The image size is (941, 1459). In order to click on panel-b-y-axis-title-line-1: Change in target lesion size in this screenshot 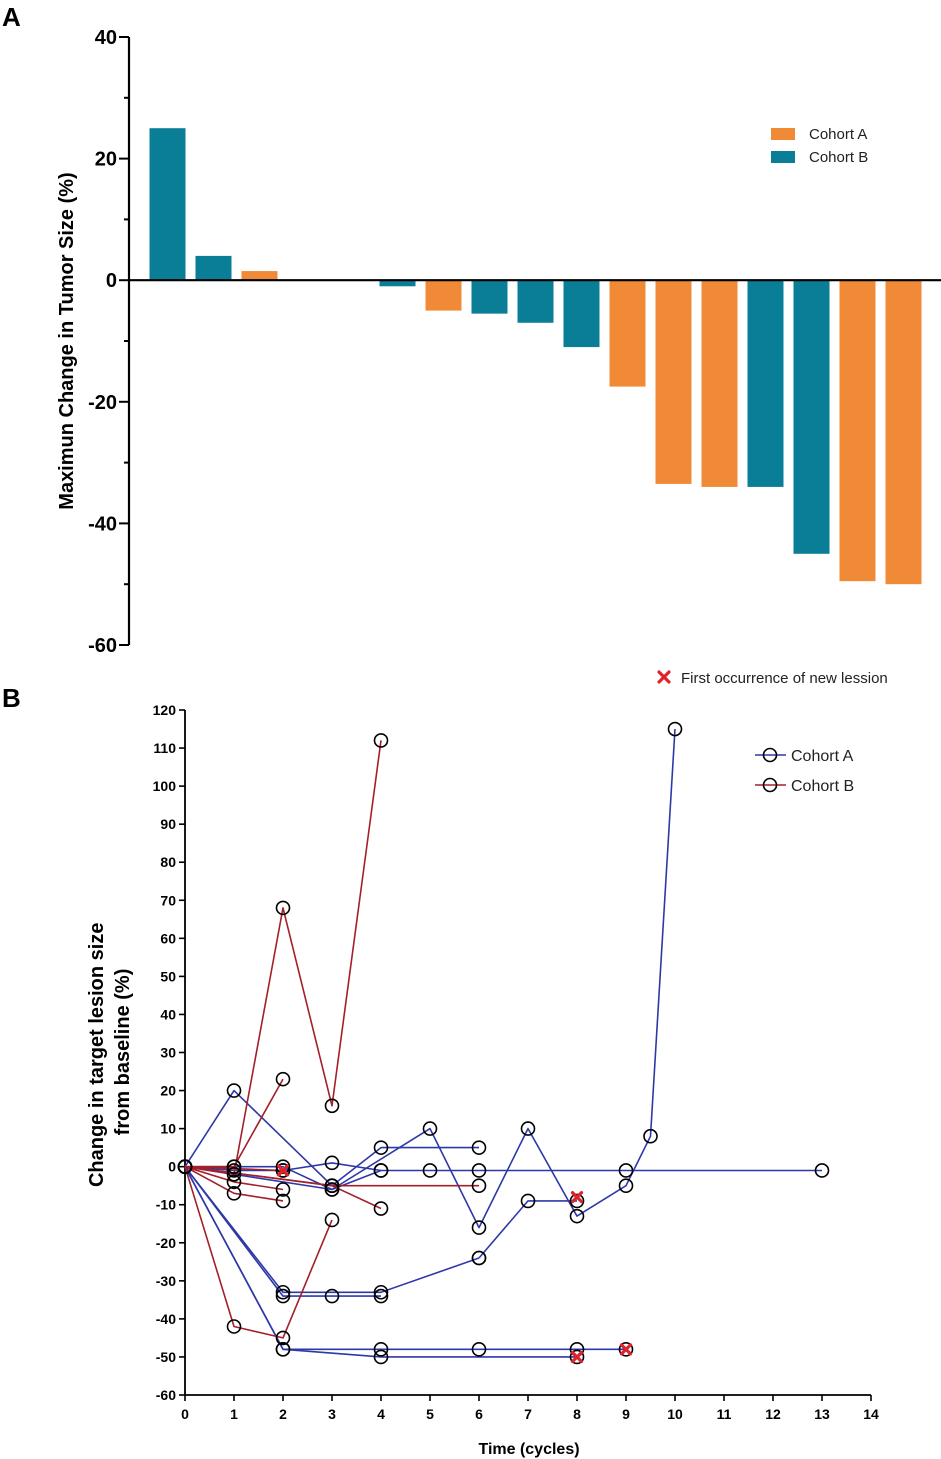, I will do `click(97, 1055)`.